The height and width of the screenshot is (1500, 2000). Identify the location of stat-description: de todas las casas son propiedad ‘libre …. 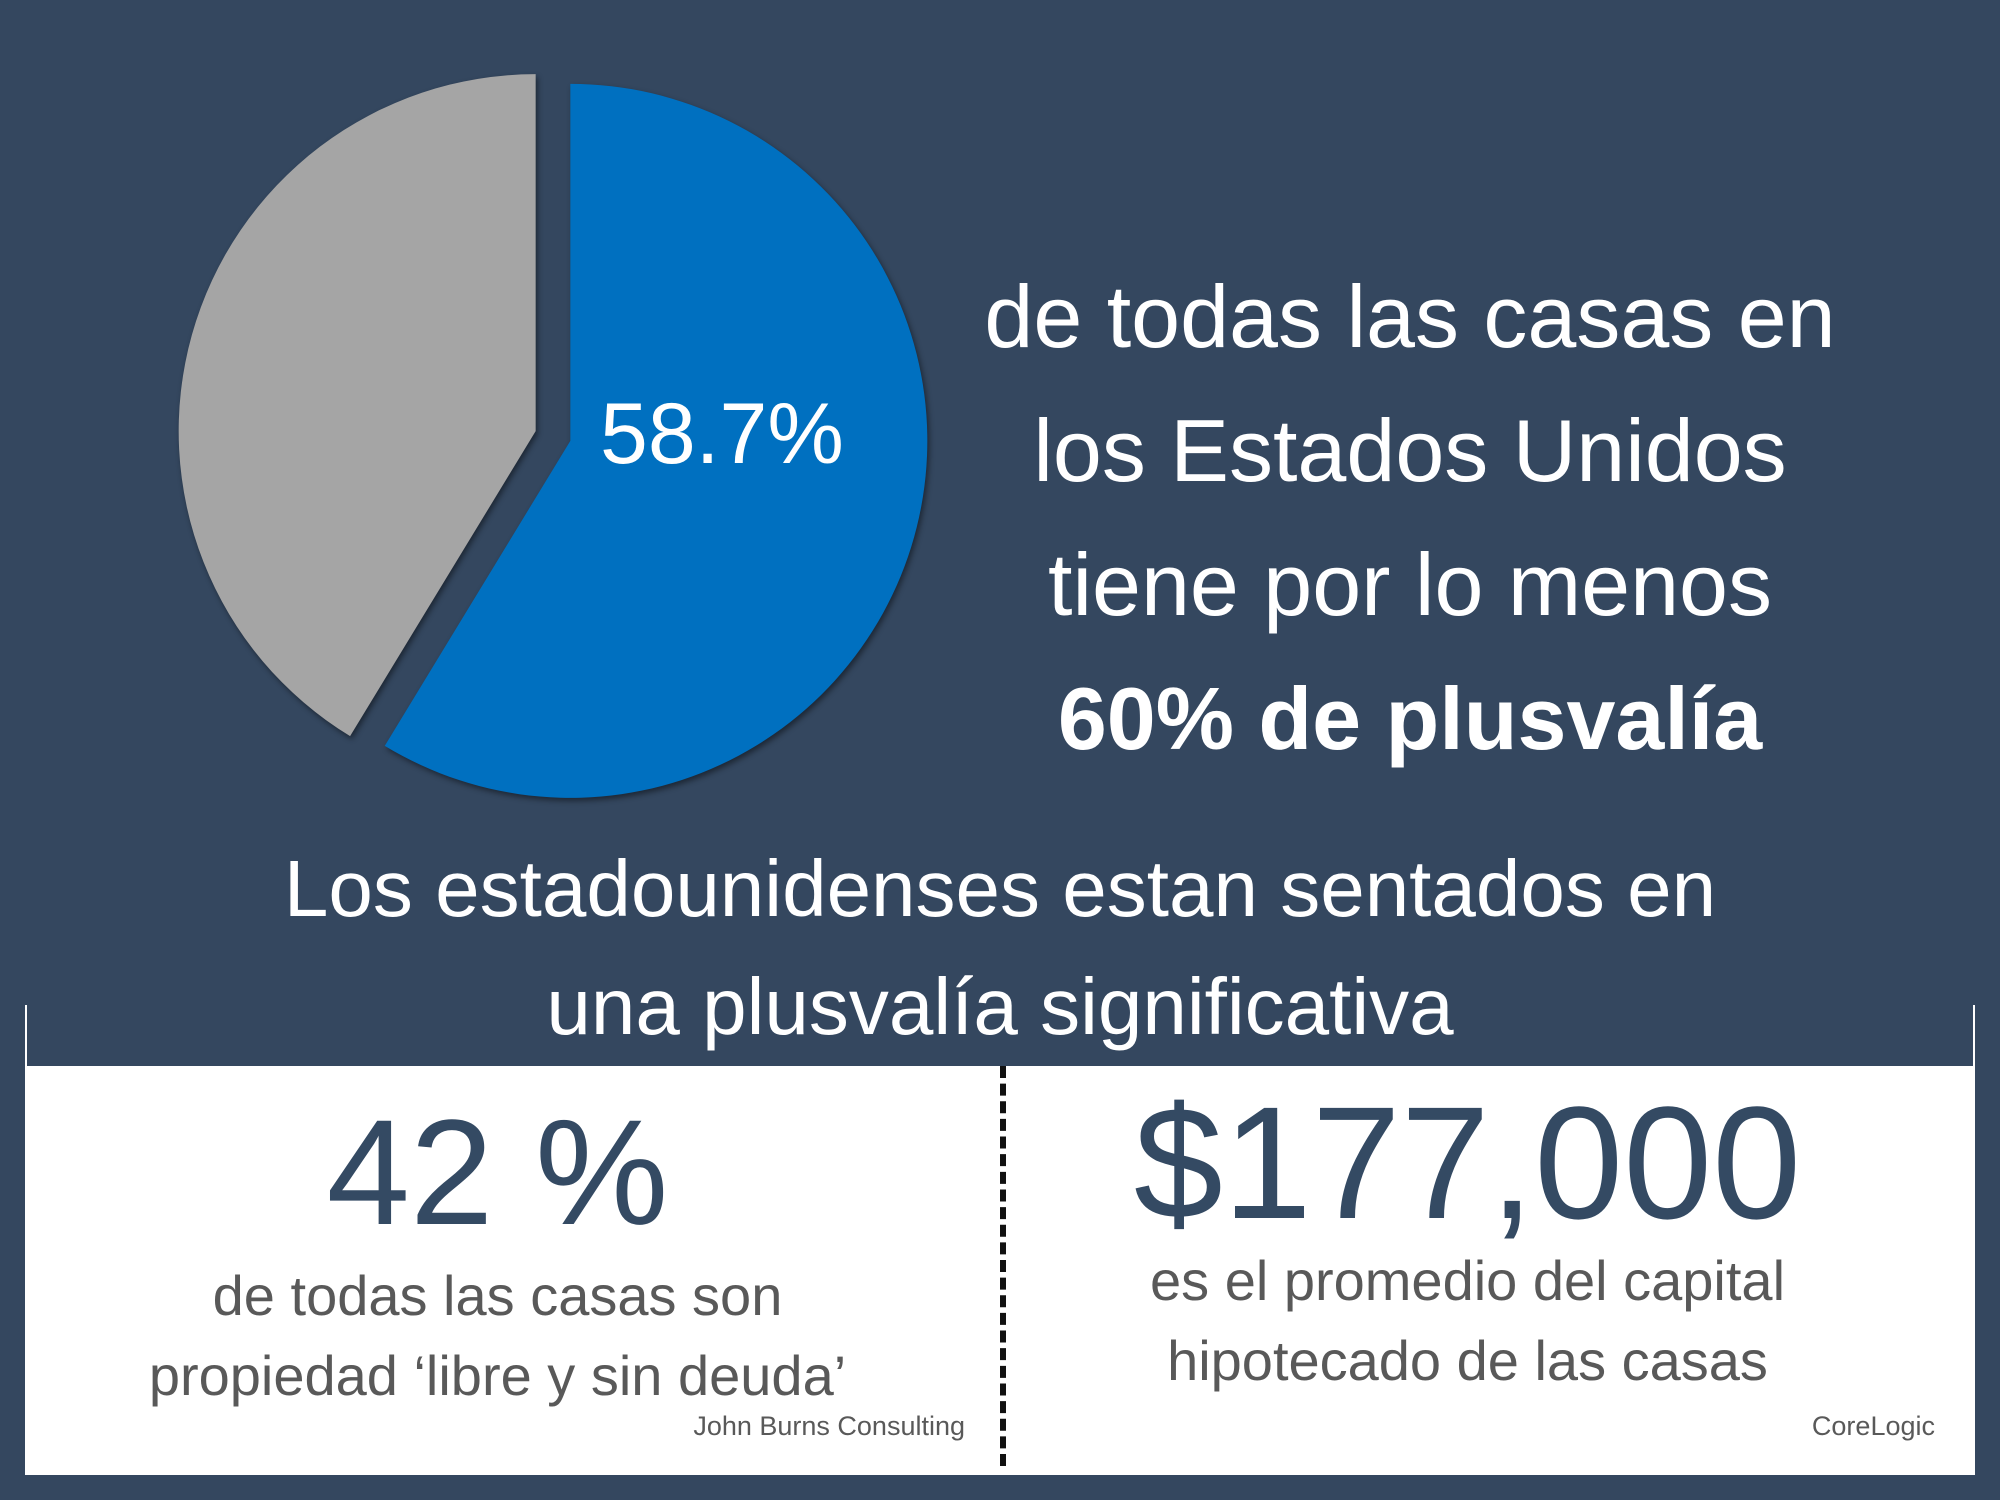
(497, 1336).